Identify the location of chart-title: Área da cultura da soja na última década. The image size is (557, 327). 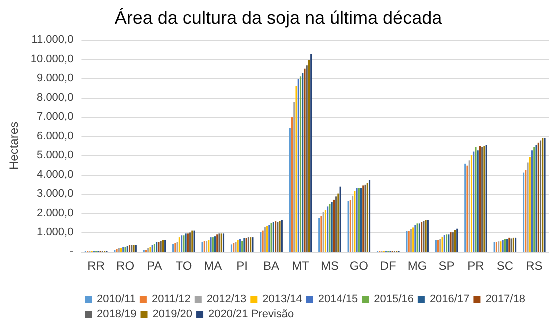
(279, 18).